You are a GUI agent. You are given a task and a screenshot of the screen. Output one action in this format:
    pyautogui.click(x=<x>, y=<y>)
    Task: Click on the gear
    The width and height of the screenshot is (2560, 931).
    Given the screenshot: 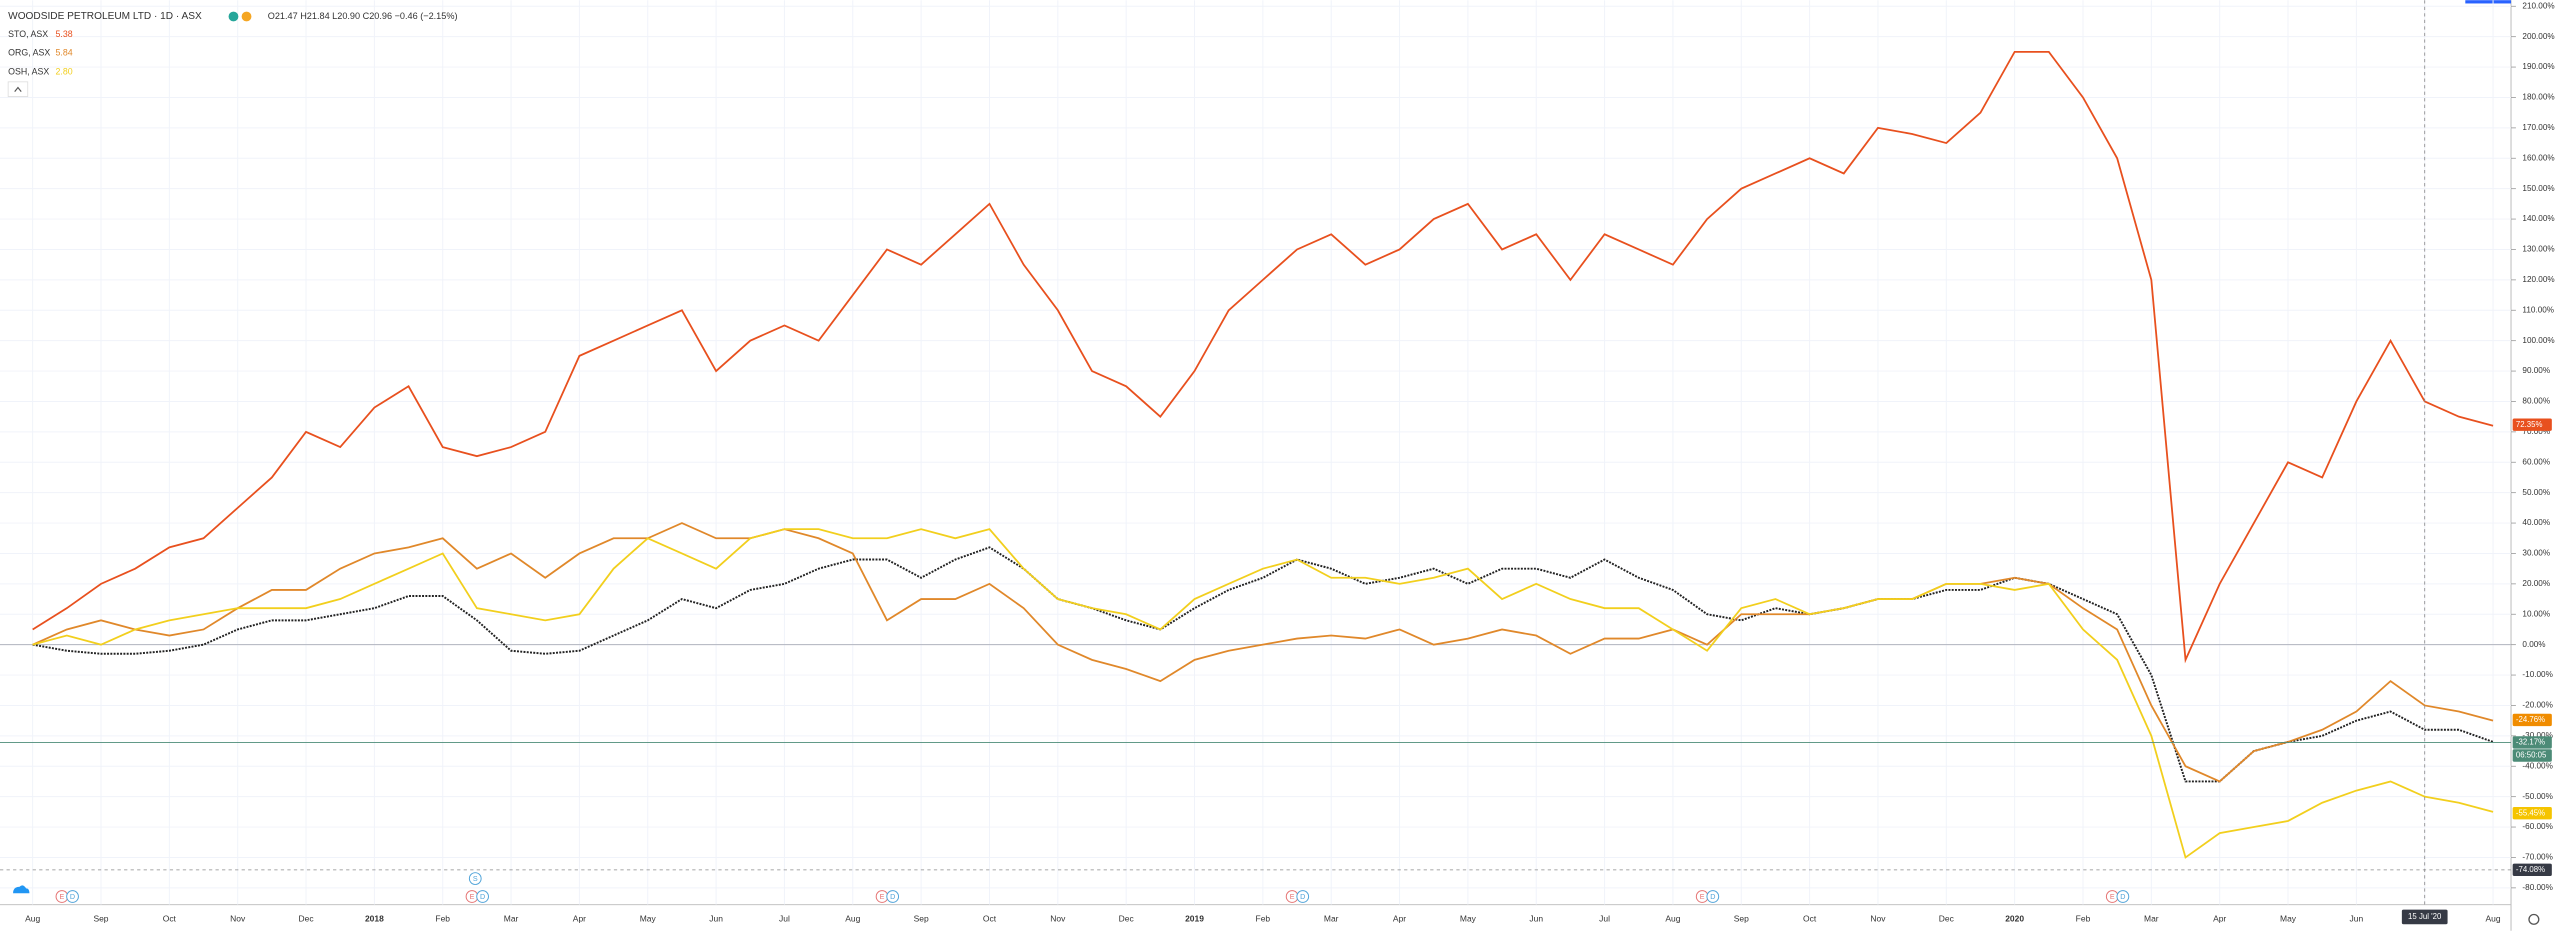 What is the action you would take?
    pyautogui.click(x=2534, y=919)
    